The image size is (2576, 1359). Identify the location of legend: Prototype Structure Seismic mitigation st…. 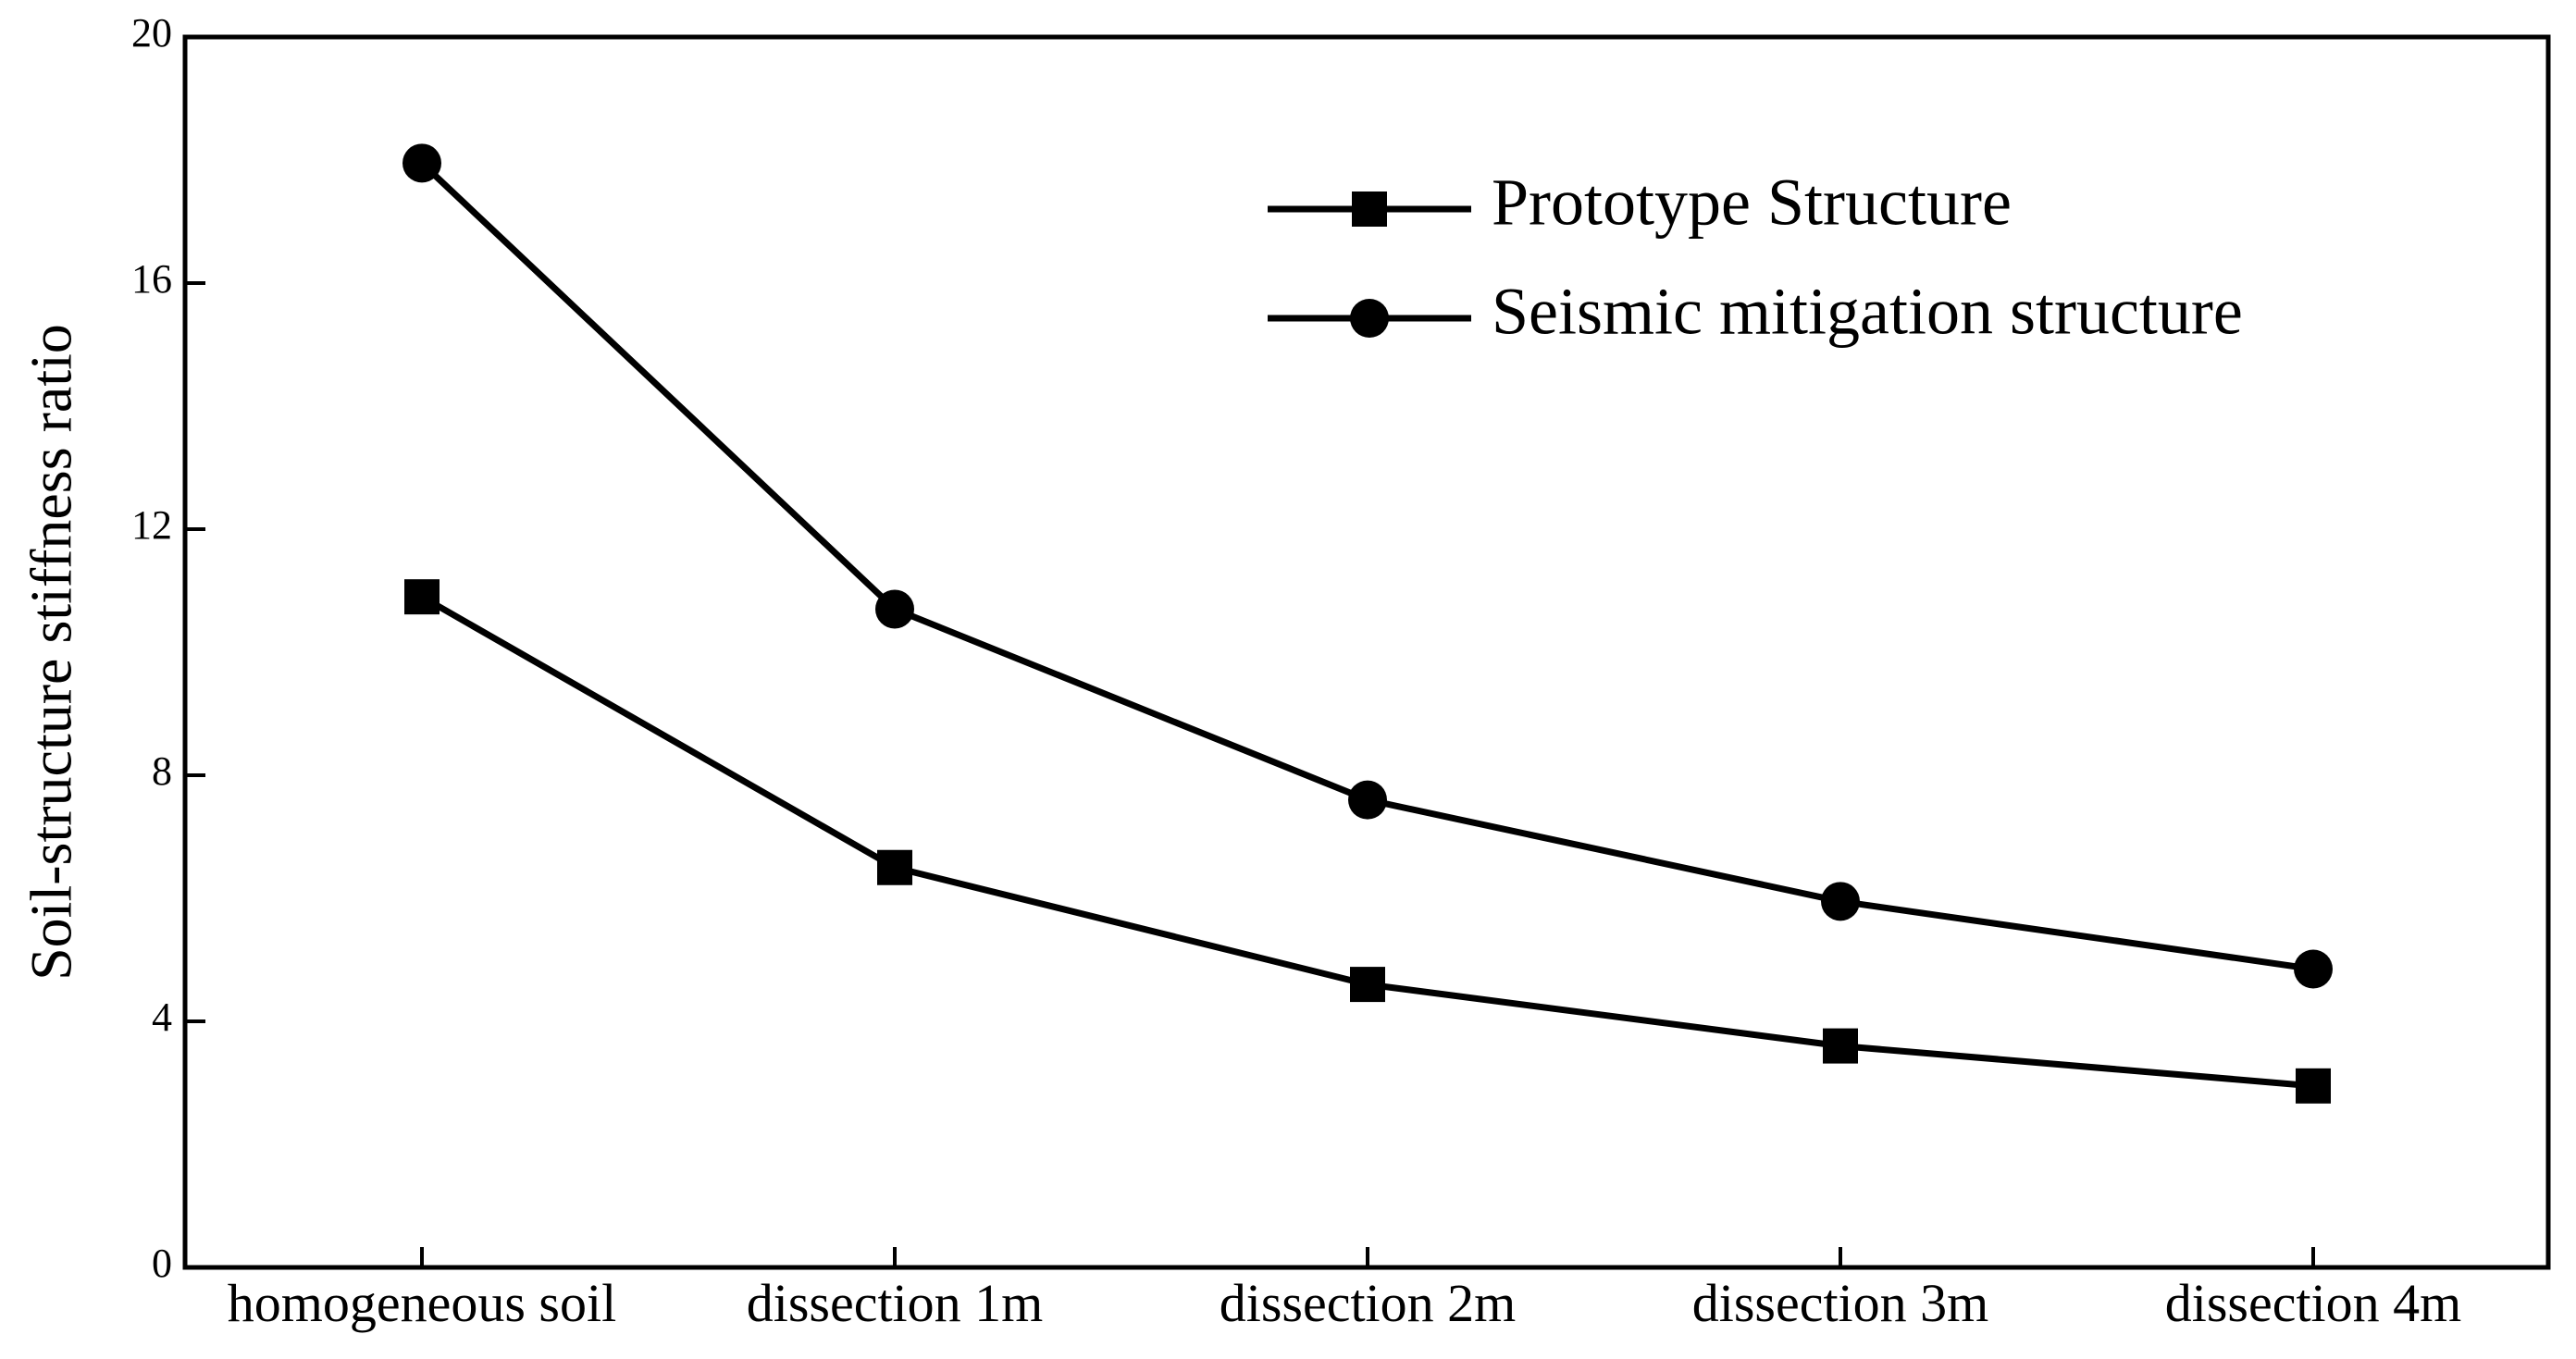
(1756, 257).